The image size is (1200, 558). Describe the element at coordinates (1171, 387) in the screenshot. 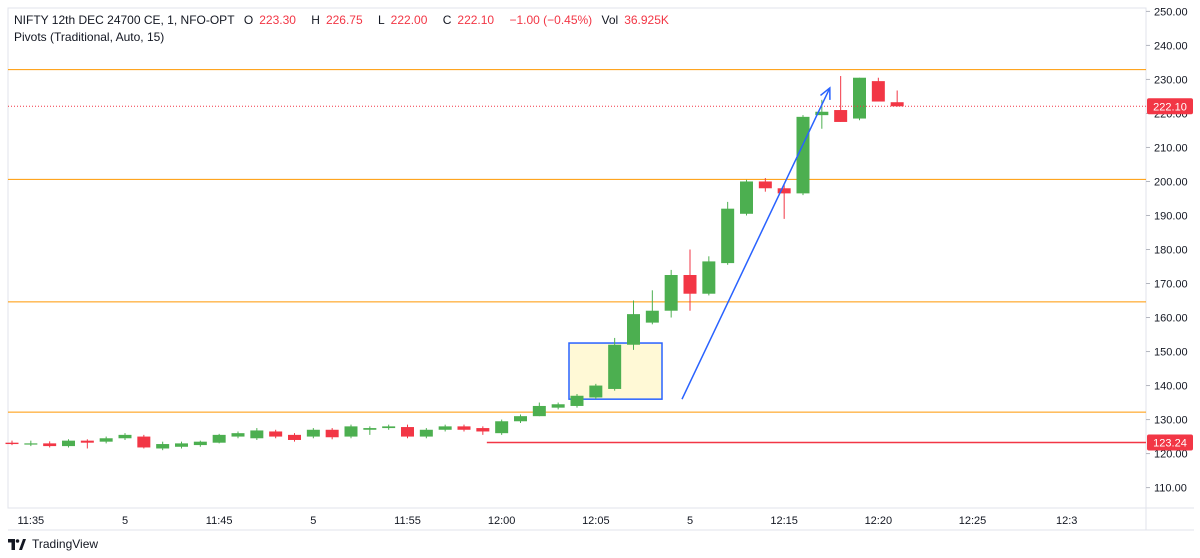

I see `y-tick-label: 140.00` at that location.